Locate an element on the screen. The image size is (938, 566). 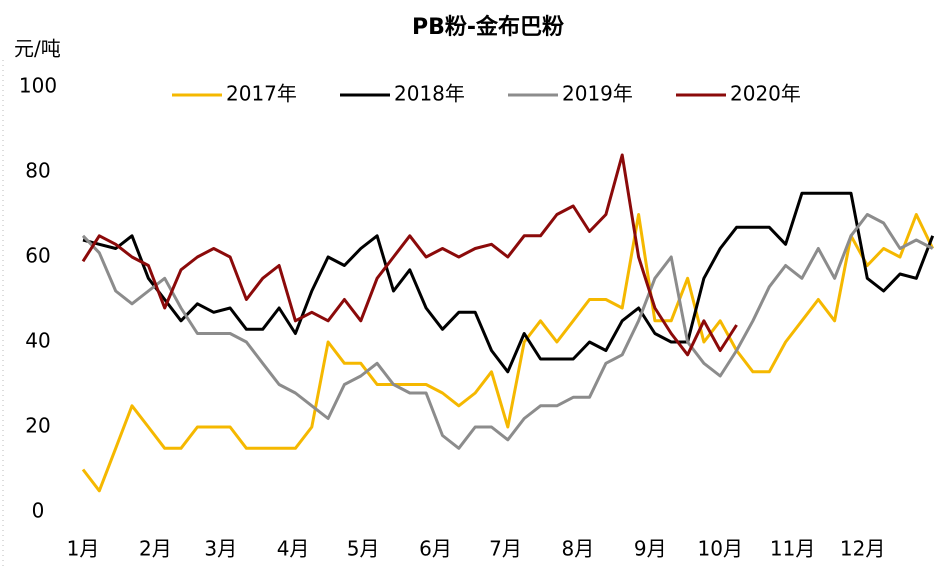
legend-label: 2018年 is located at coordinates (429, 94).